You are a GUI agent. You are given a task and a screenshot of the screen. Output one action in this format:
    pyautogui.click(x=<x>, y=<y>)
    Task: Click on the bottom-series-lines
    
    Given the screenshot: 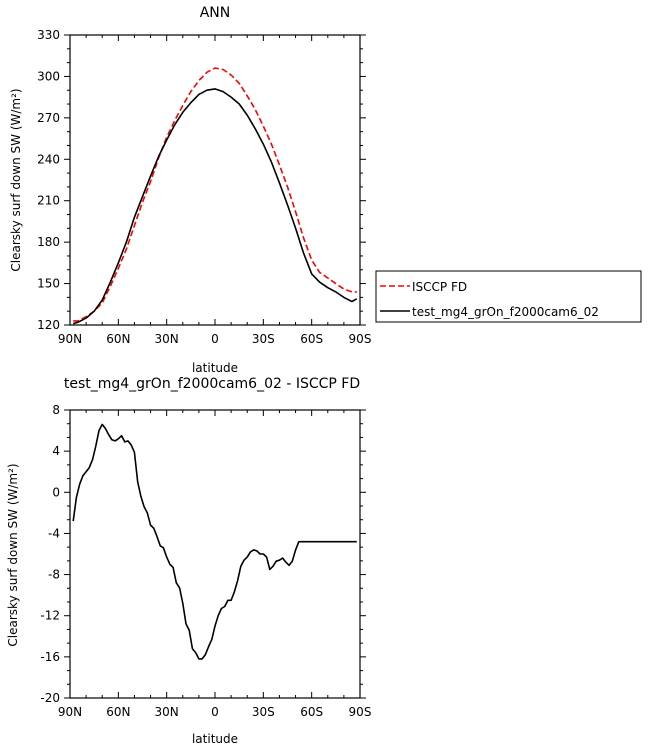 What is the action you would take?
    pyautogui.click(x=214, y=541)
    